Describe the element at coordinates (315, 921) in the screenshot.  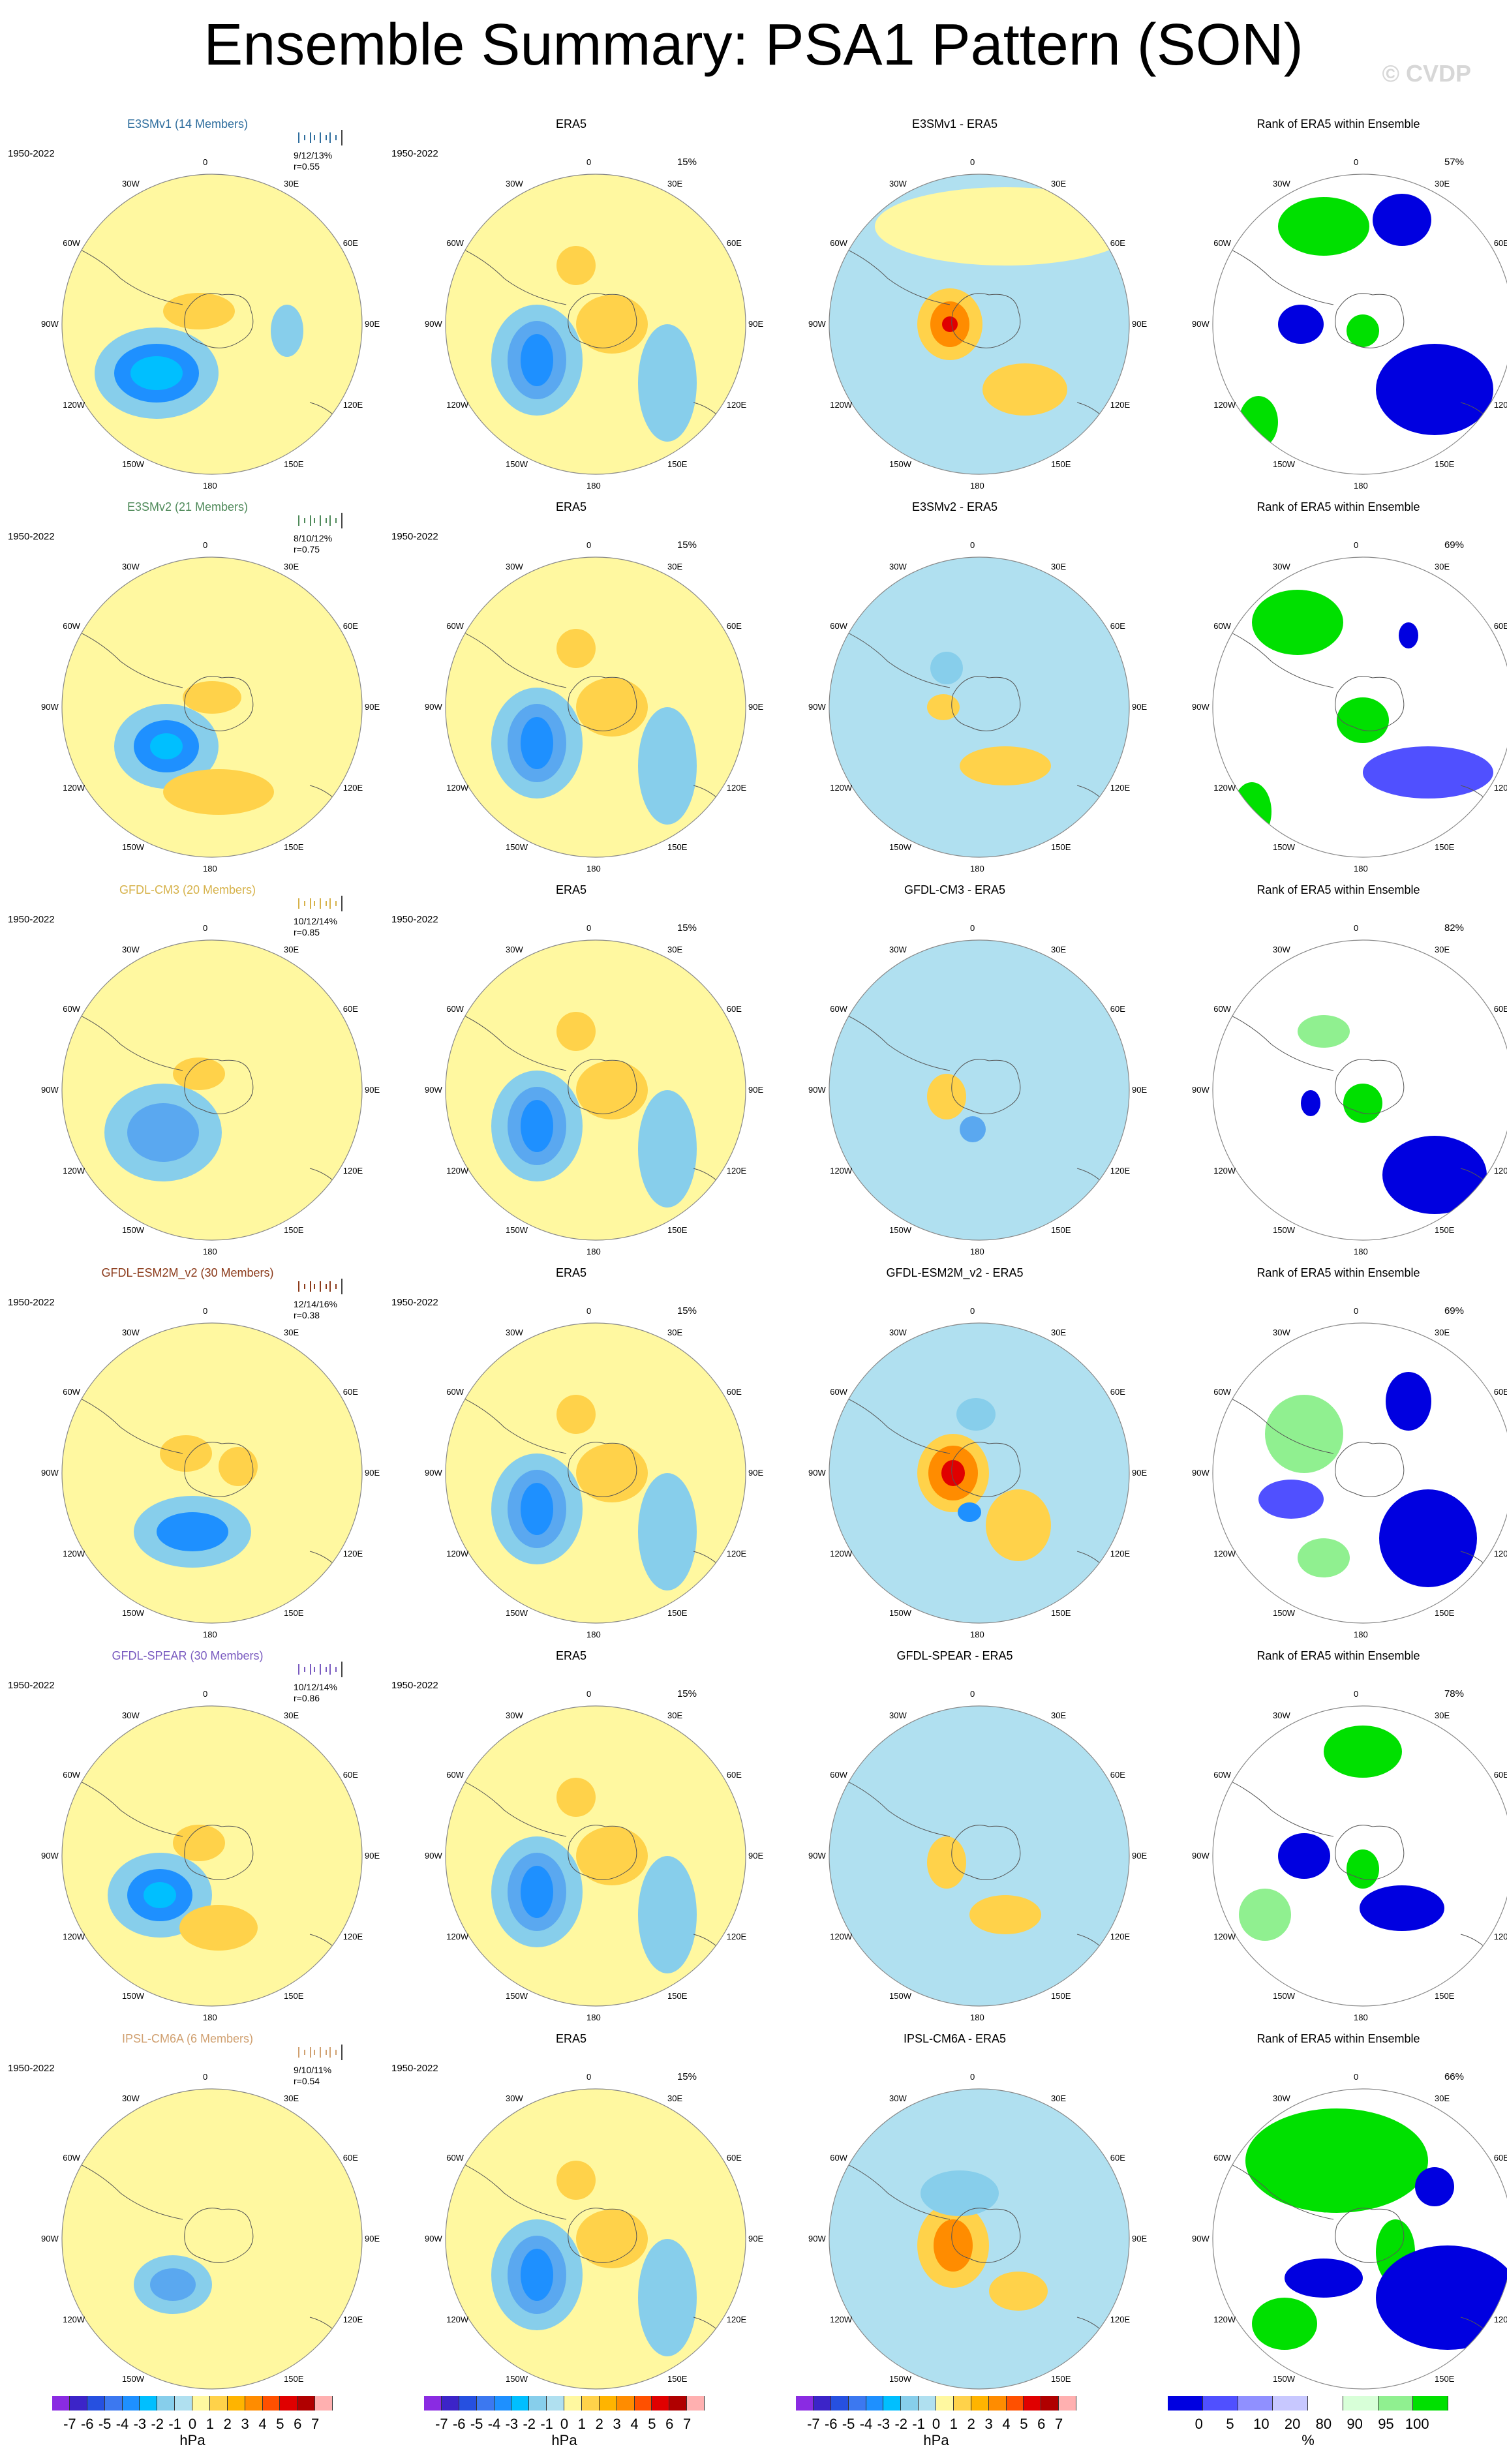
I see `pct-variance: 10/12/14%` at that location.